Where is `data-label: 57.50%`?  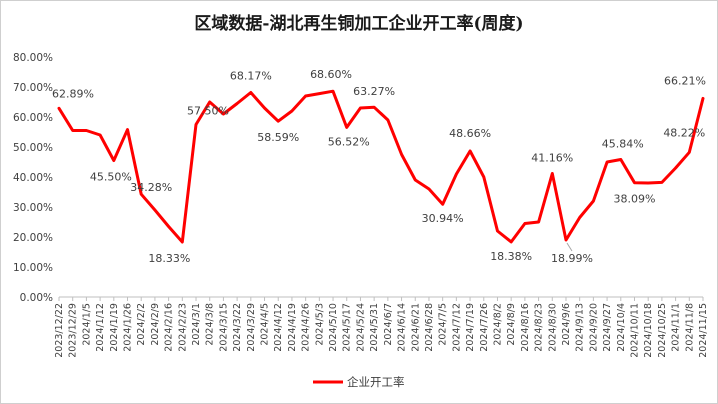
data-label: 57.50% is located at coordinates (208, 111).